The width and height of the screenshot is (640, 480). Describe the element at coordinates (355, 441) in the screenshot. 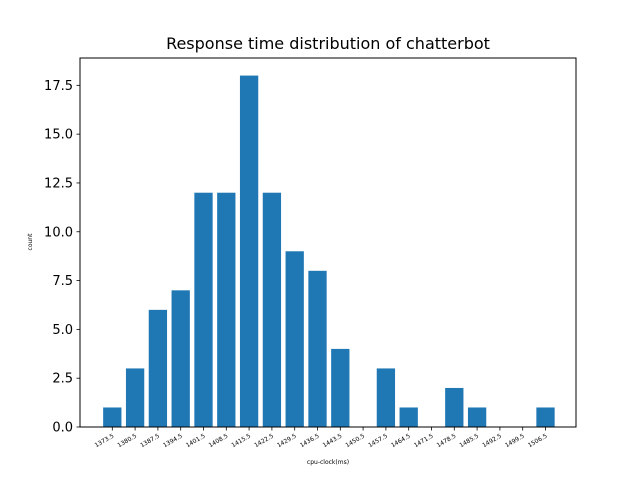

I see `x-tick-label-1450.5: 1450.5` at that location.